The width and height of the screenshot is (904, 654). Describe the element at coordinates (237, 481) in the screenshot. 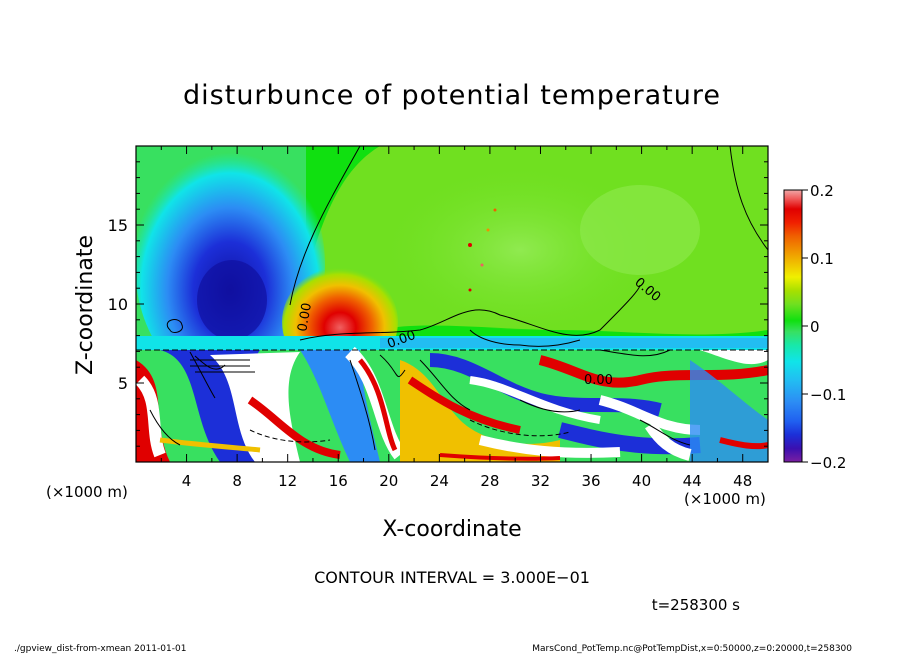

I see `x-tick-label: 8` at that location.